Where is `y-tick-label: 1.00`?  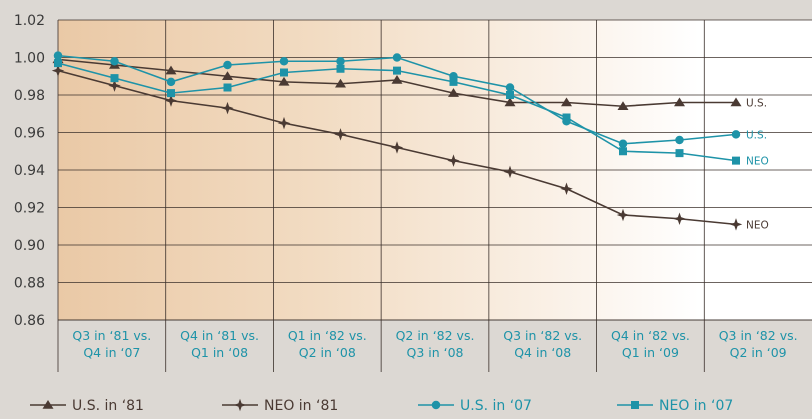 y-tick-label: 1.00 is located at coordinates (29, 59).